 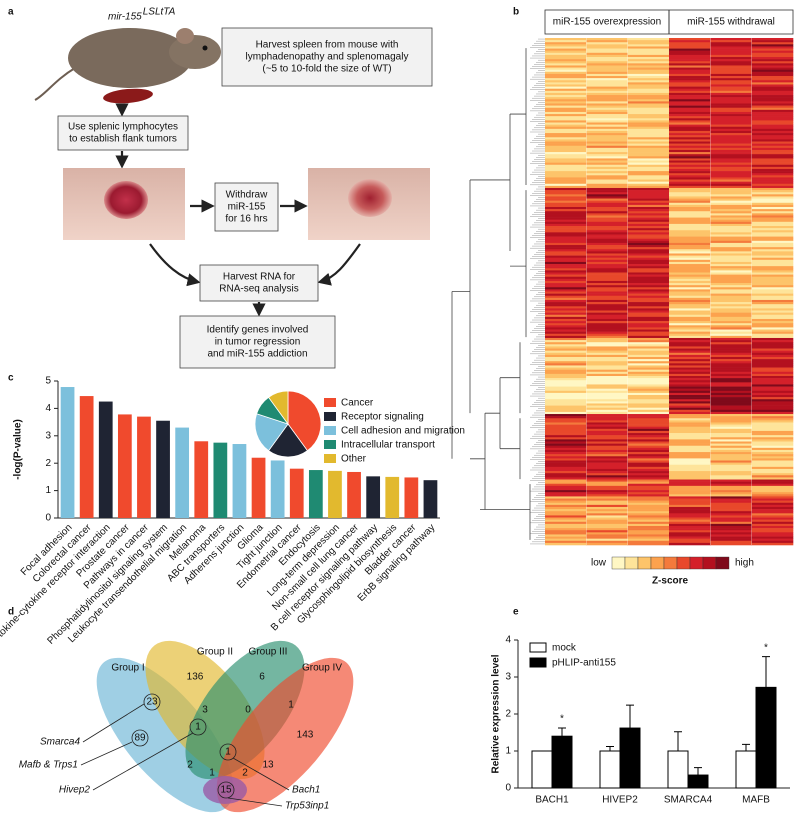 I want to click on colorbar-low: low, so click(x=599, y=563).